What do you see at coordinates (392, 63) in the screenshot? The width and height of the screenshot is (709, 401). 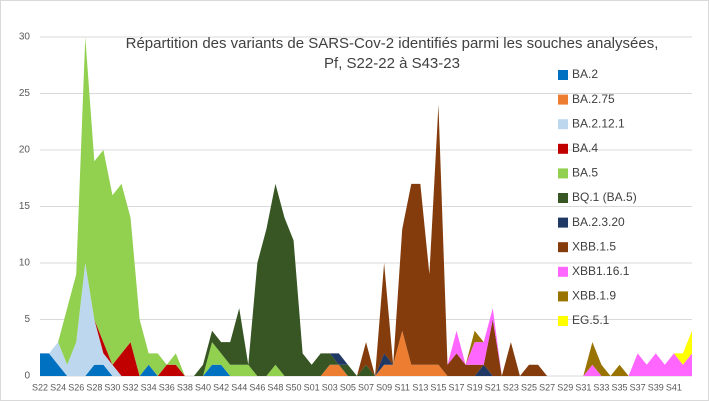 I see `chart-title: Pf, S22-22 à S43-23` at bounding box center [392, 63].